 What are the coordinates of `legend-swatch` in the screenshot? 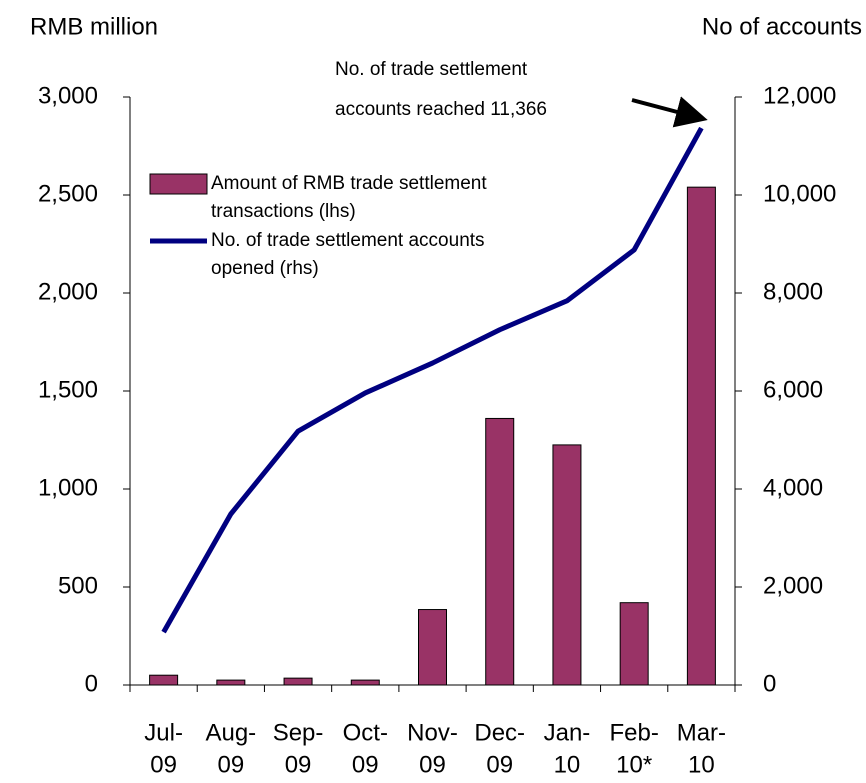 It's located at (178, 184).